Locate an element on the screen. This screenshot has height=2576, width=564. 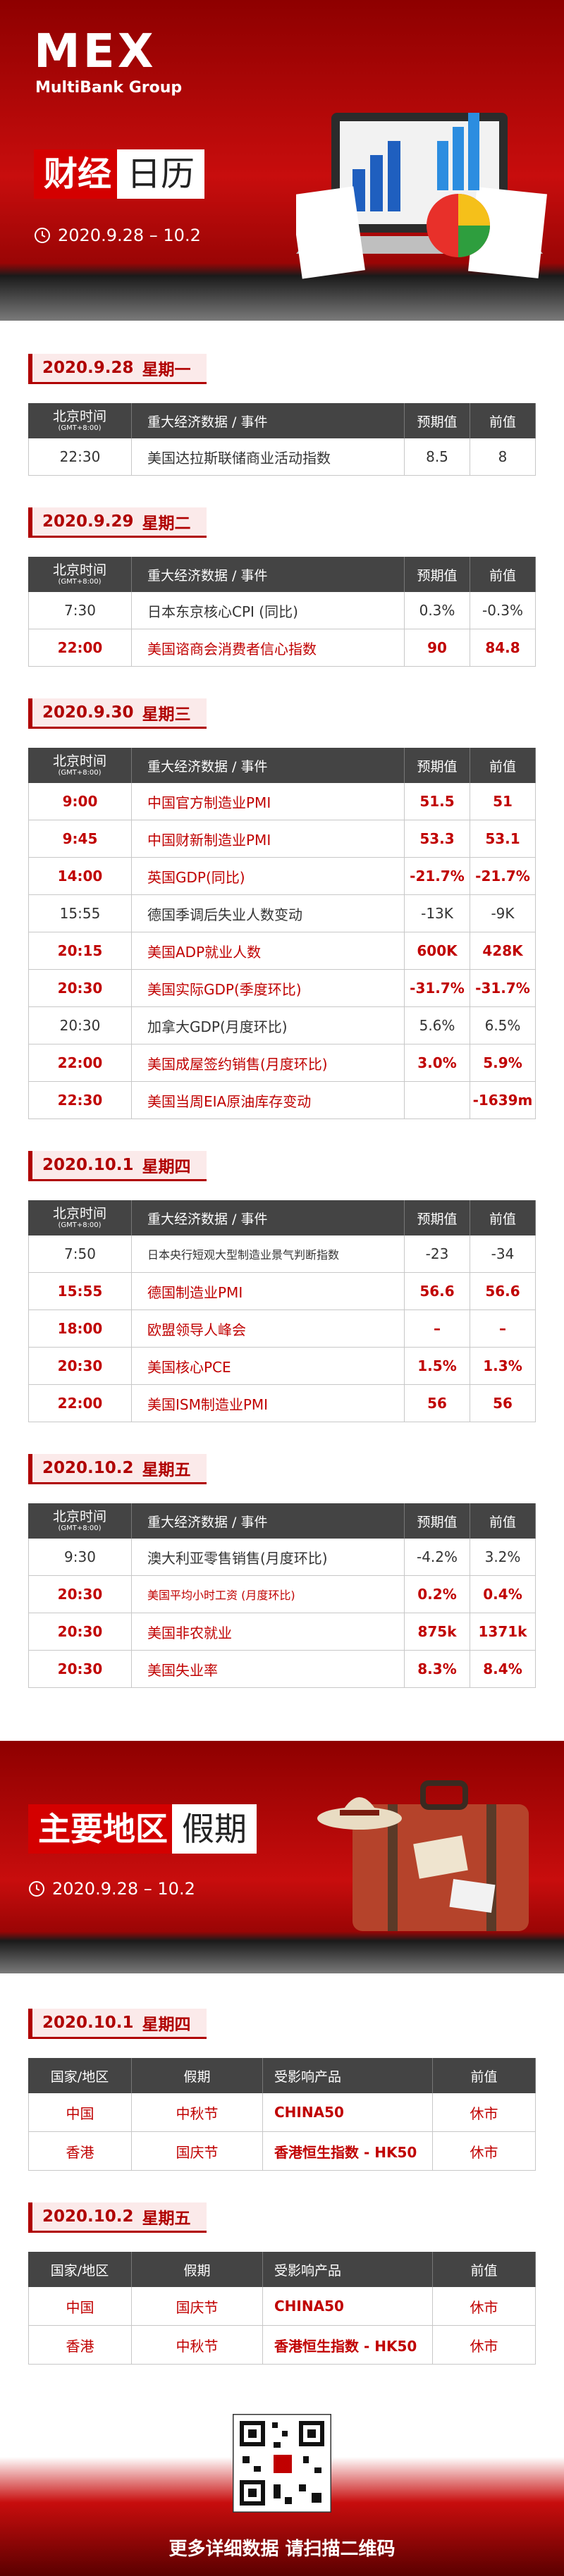
day-label: 2020.9.30 星期三 is located at coordinates (117, 713).